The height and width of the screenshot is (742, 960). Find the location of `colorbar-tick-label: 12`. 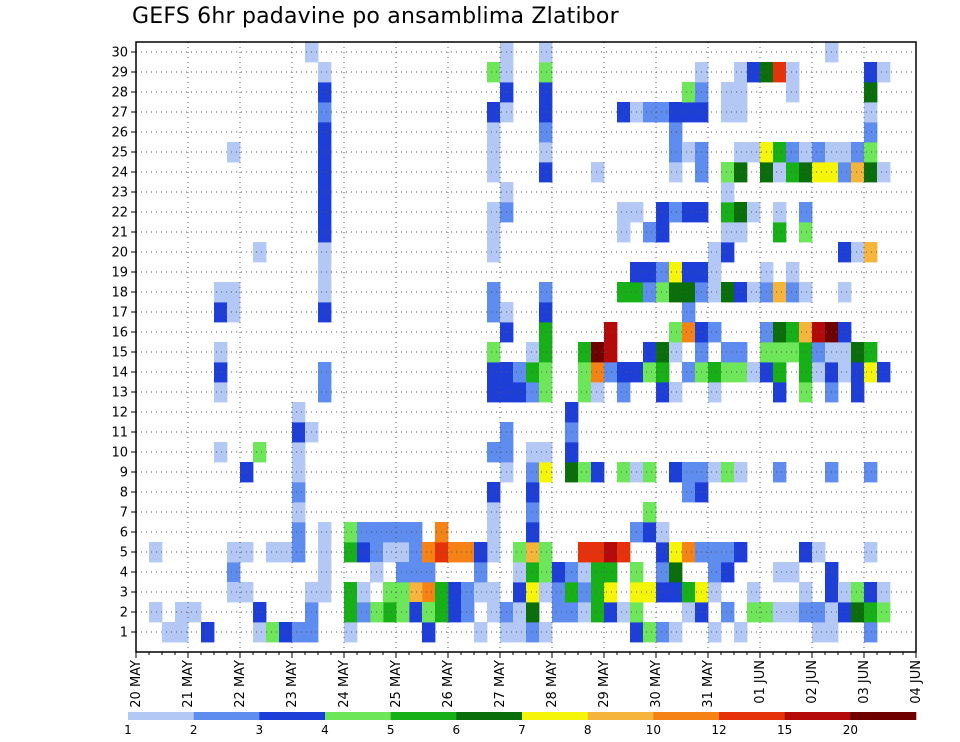

colorbar-tick-label: 12 is located at coordinates (718, 730).